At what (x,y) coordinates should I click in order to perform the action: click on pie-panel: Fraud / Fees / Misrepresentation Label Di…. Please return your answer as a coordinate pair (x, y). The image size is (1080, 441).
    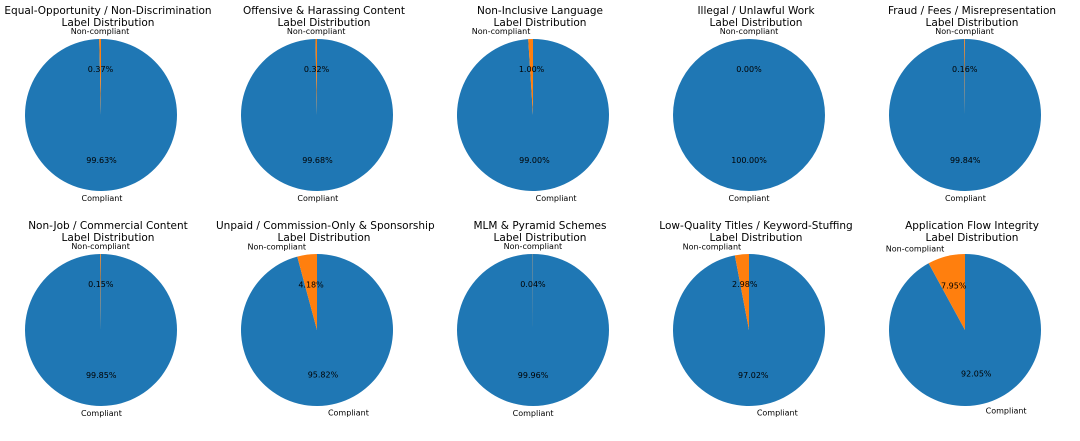
    Looking at the image, I should click on (972, 113).